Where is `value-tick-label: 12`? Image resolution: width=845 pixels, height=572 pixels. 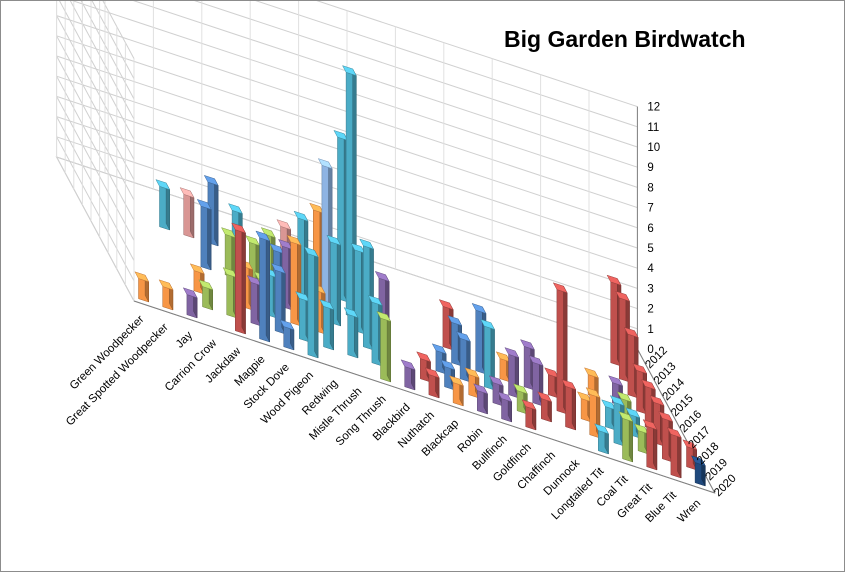 value-tick-label: 12 is located at coordinates (653, 108).